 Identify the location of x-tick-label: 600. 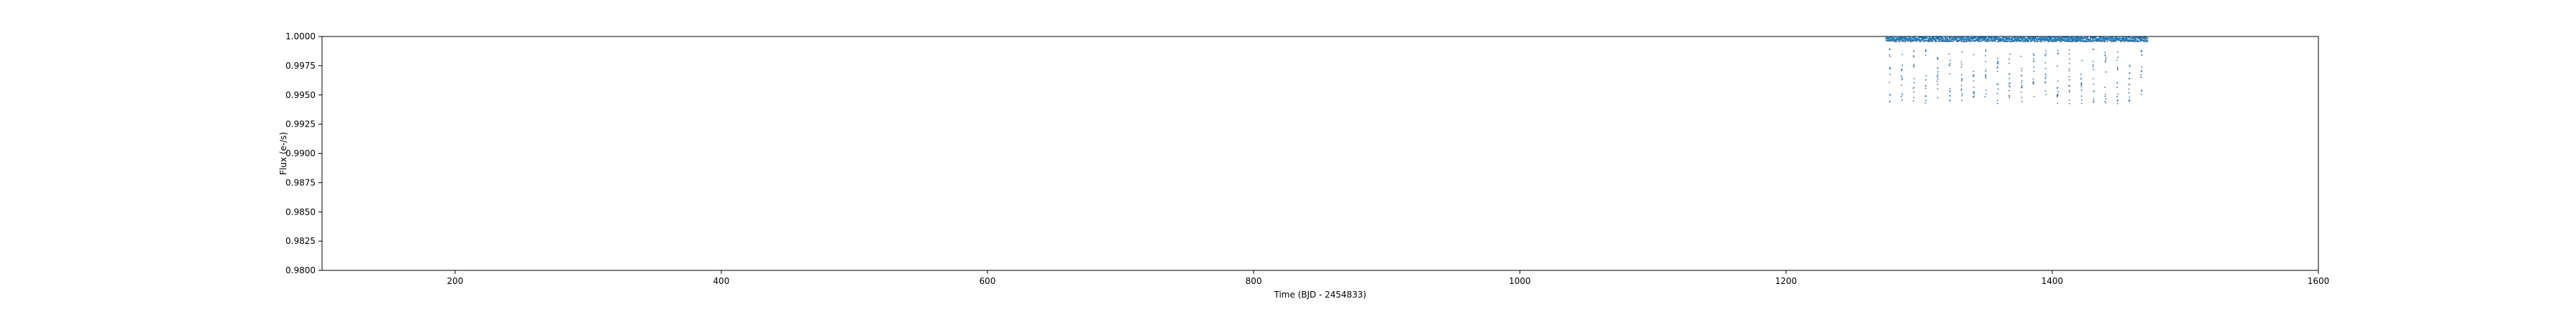
(988, 281).